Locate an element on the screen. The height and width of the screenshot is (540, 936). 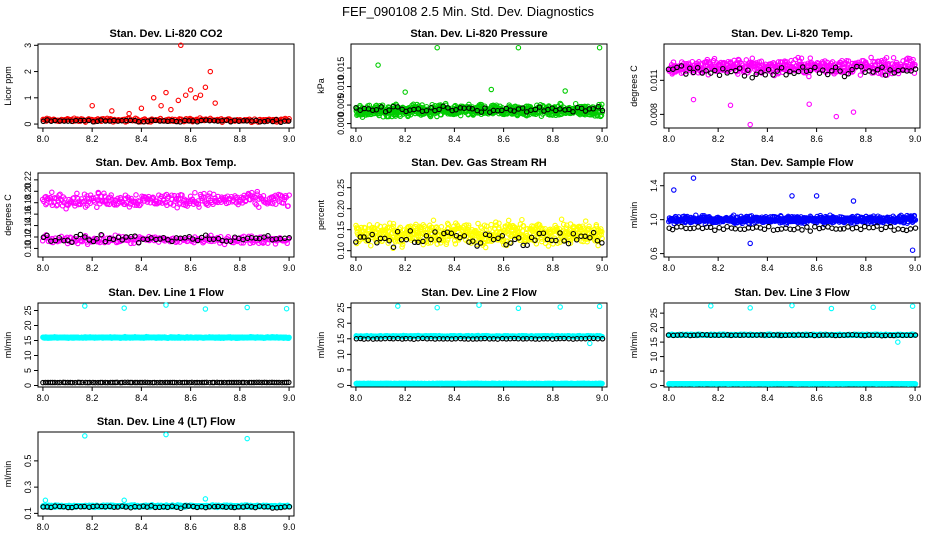
y-tick-label: 0 is located at coordinates (341, 385).